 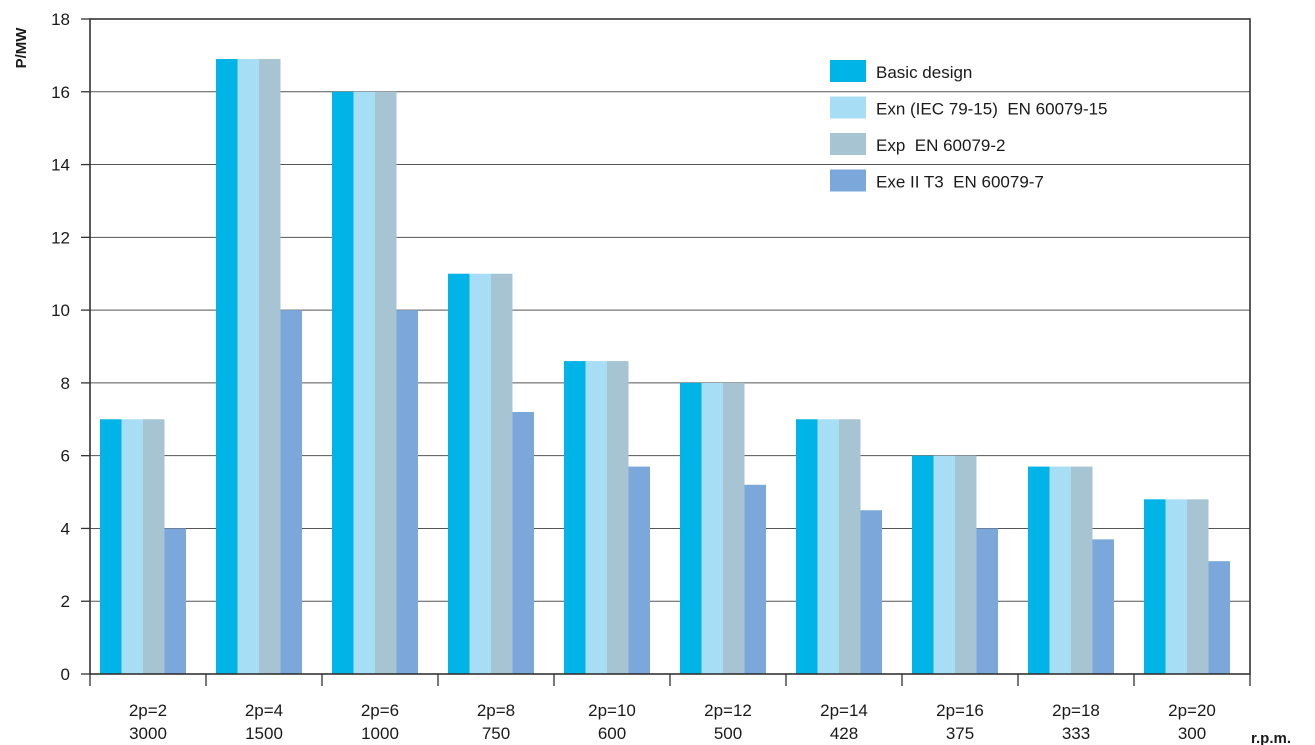 What do you see at coordinates (960, 710) in the screenshot?
I see `x-tick-label-poles: 2p=16` at bounding box center [960, 710].